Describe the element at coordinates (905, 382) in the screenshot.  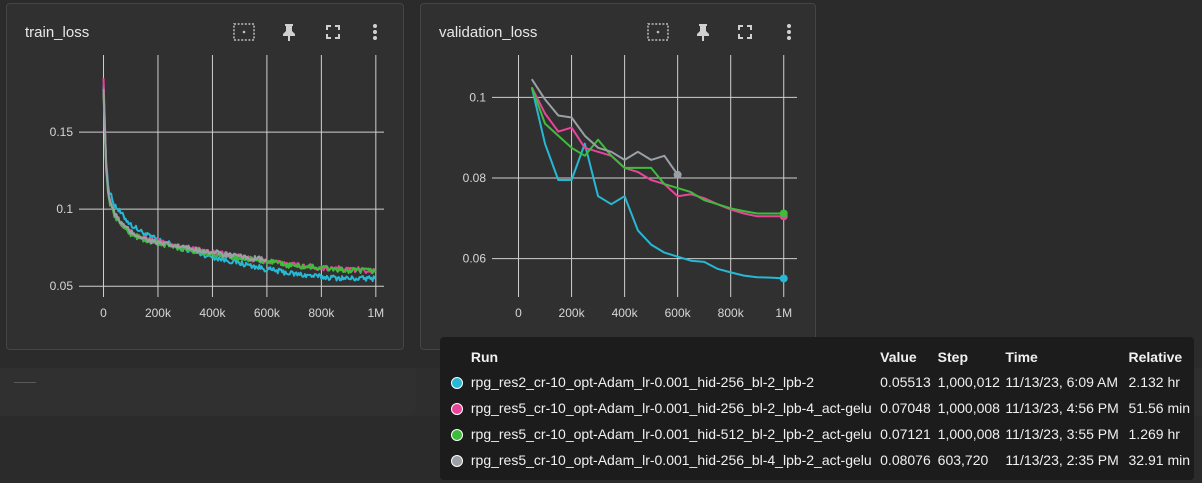
I see `run-value: 0.05513` at that location.